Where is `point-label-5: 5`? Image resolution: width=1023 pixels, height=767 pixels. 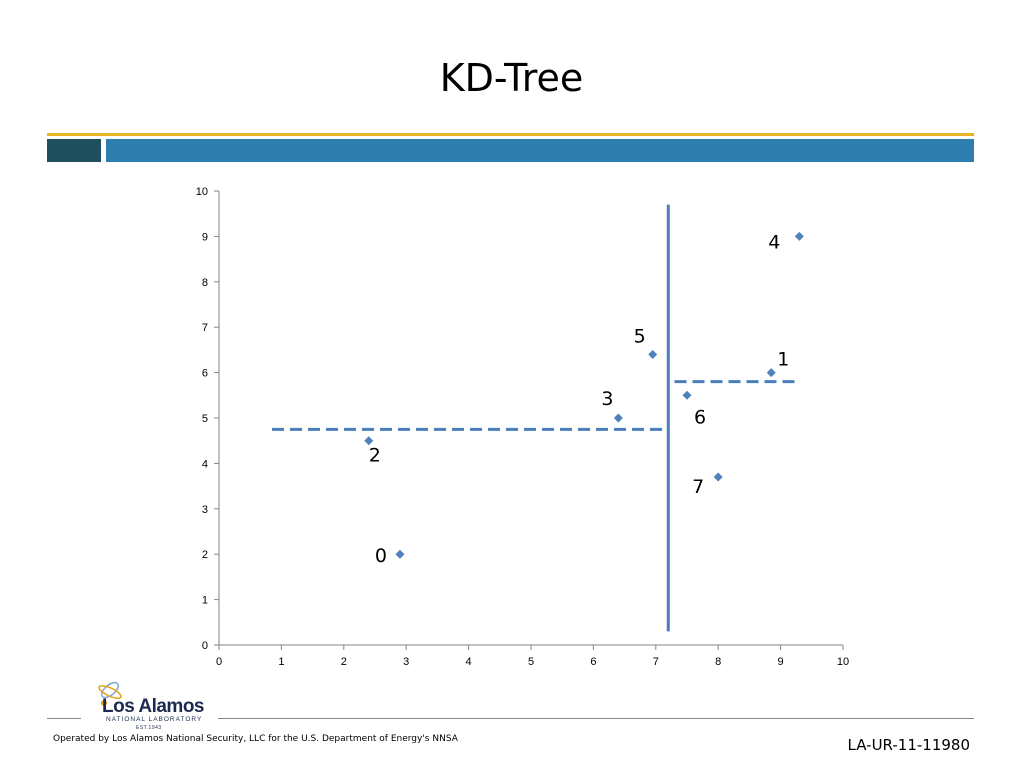 point-label-5: 5 is located at coordinates (640, 336).